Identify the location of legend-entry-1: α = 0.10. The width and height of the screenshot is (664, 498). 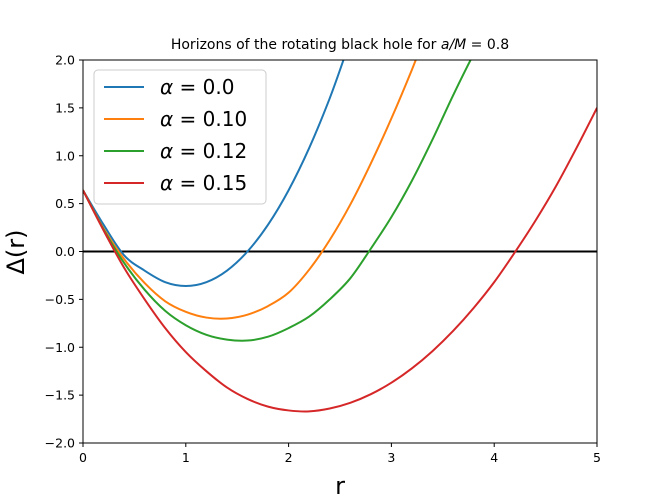
(203, 119).